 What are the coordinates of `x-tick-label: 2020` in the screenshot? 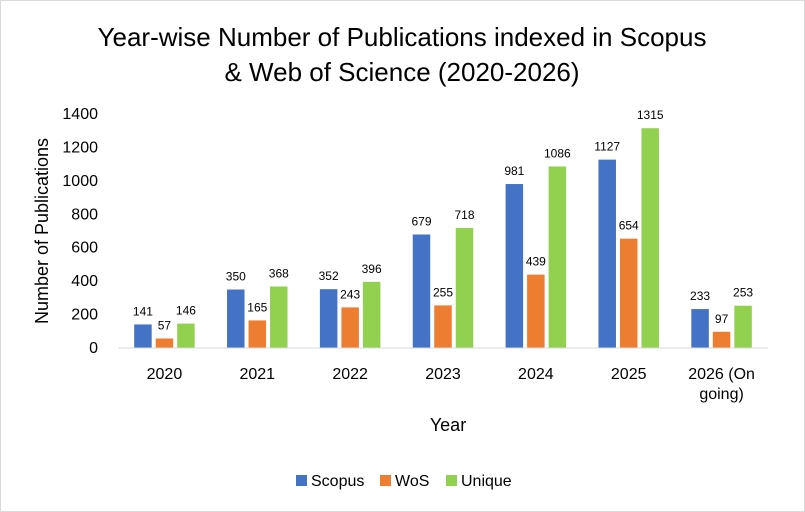 It's located at (165, 374).